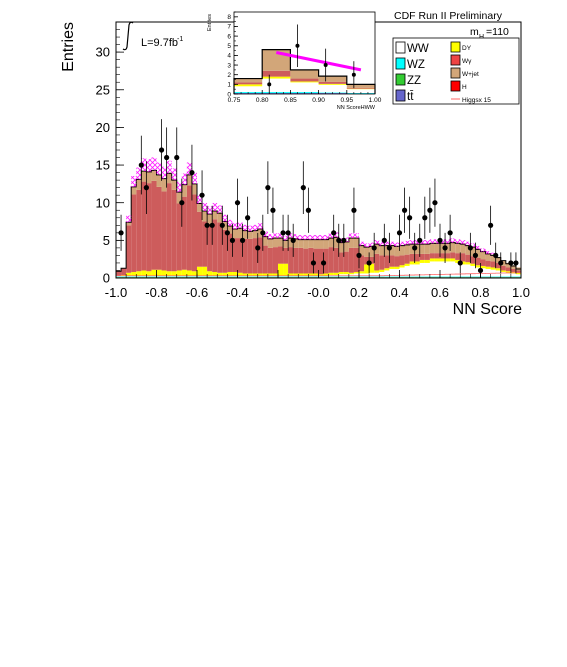 The width and height of the screenshot is (567, 667). What do you see at coordinates (103, 165) in the screenshot?
I see `y-tick-label: 15` at bounding box center [103, 165].